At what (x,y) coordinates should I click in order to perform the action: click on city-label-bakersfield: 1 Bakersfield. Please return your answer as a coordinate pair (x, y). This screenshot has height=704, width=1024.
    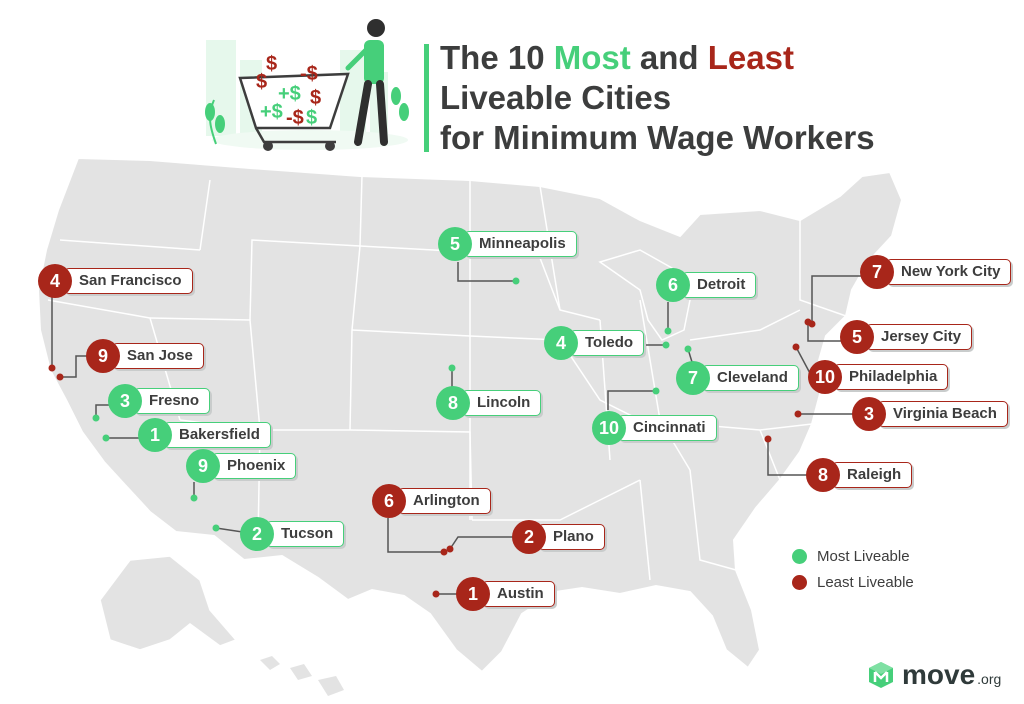
    Looking at the image, I should click on (204, 435).